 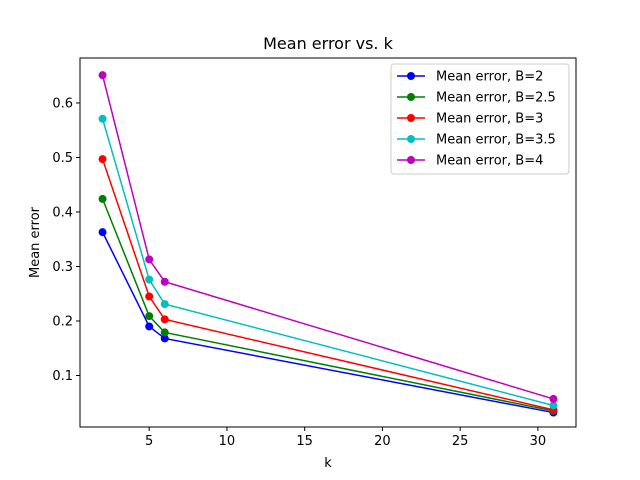 What do you see at coordinates (62, 321) in the screenshot?
I see `y-tick-label: 0.2` at bounding box center [62, 321].